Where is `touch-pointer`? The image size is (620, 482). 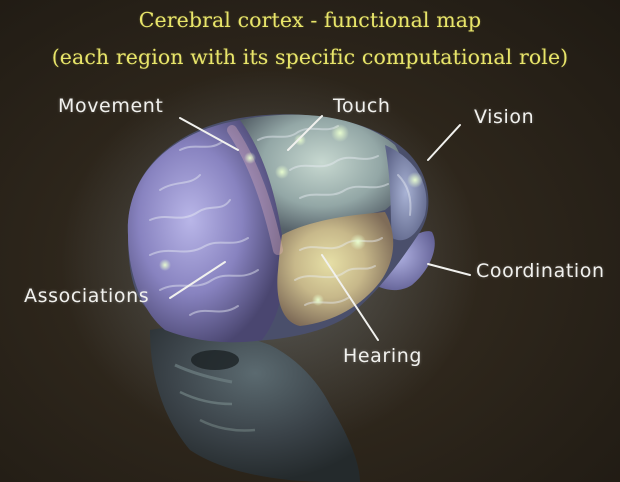
touch-pointer is located at coordinates (305, 133).